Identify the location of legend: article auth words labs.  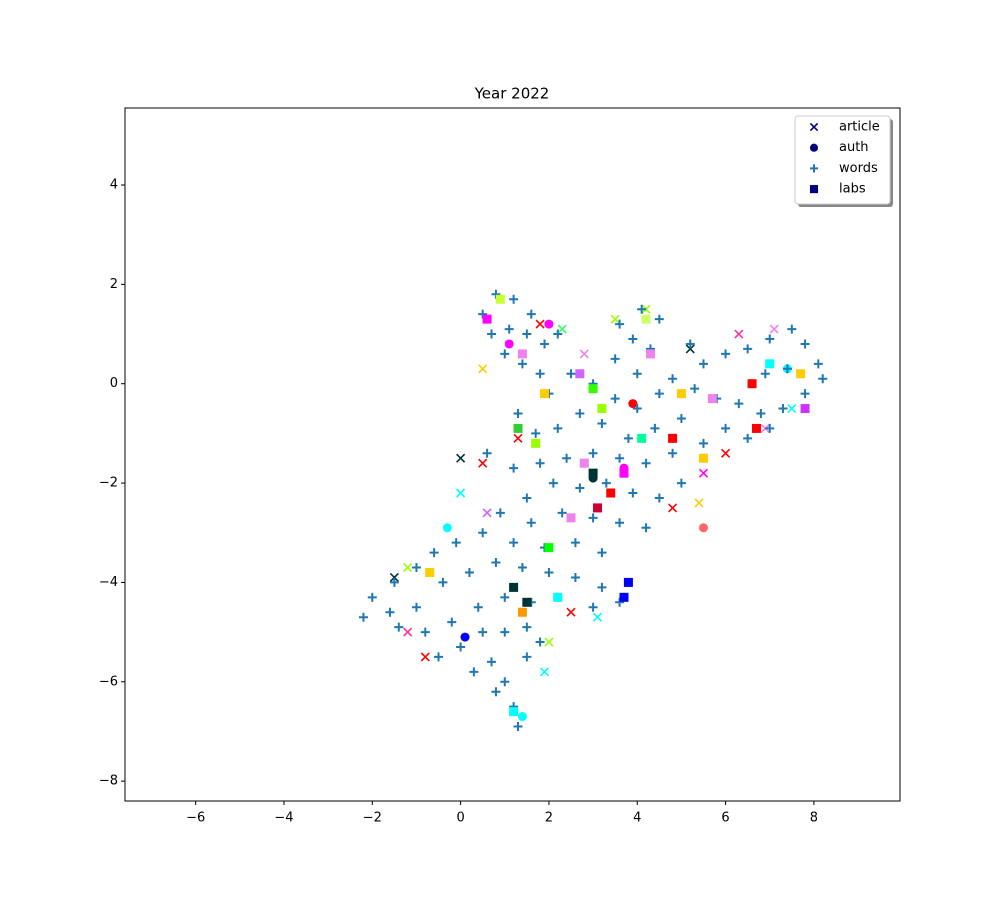
(842, 160).